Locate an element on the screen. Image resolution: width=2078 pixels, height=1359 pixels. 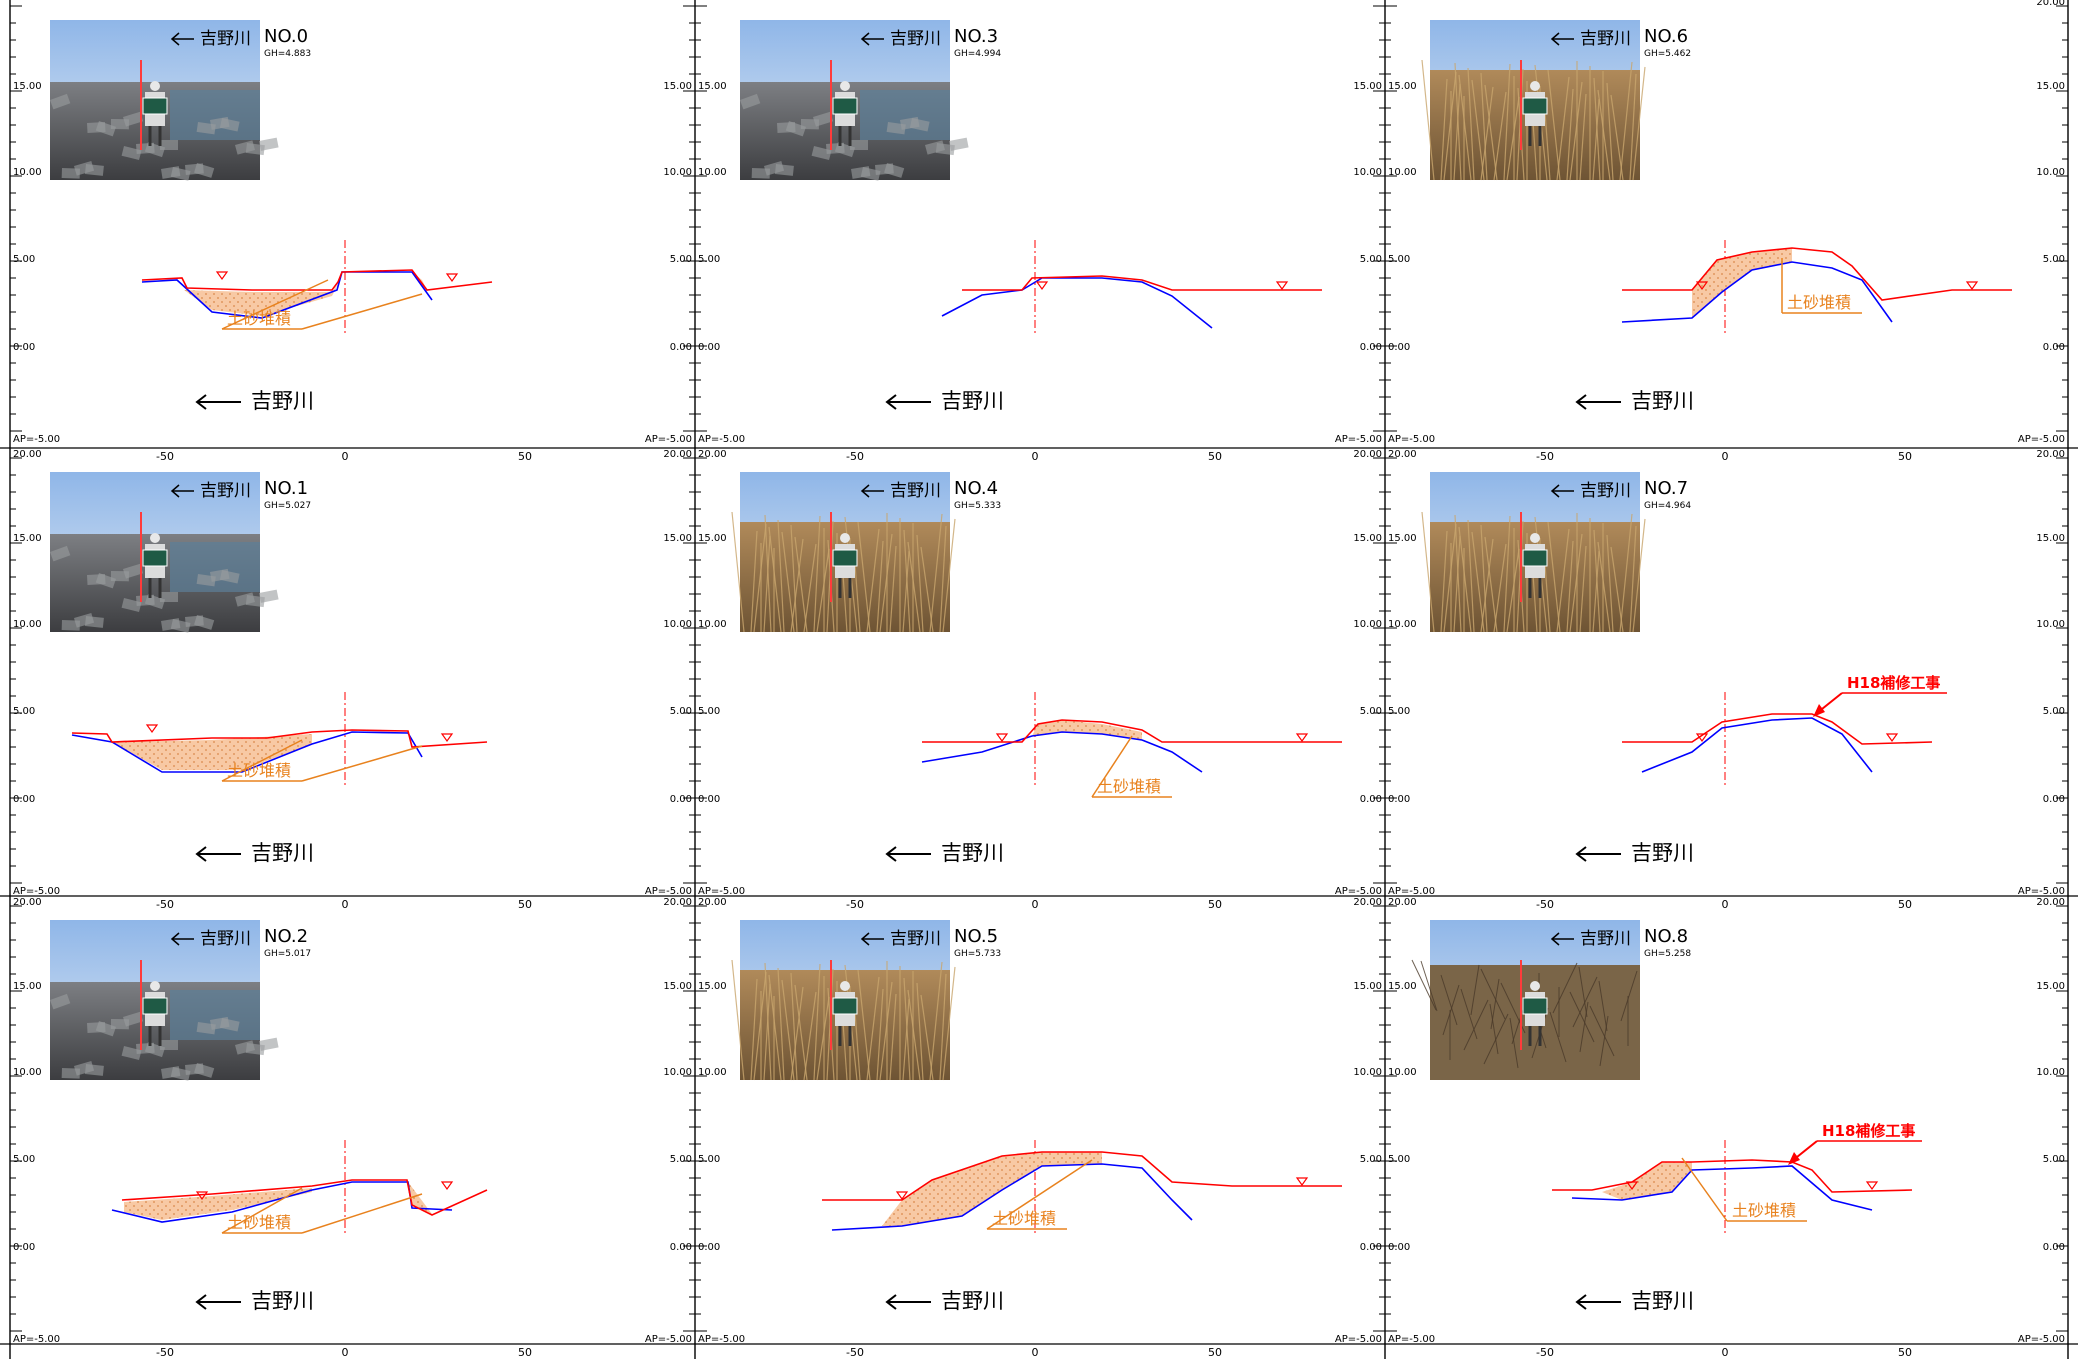
photo-water is located at coordinates (215, 1015).